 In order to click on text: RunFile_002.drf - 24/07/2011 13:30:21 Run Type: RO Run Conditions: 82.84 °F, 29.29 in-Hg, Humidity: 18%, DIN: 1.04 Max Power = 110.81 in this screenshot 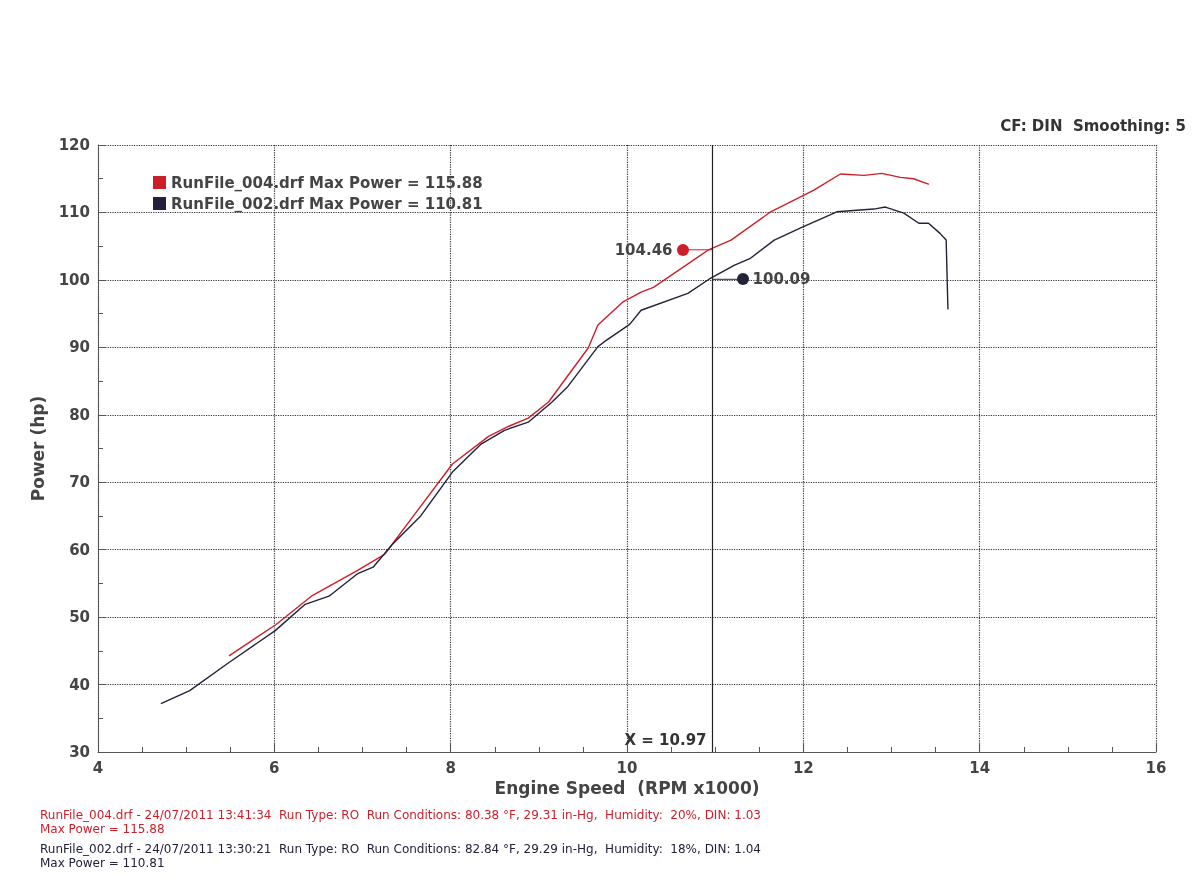, I will do `click(400, 856)`.